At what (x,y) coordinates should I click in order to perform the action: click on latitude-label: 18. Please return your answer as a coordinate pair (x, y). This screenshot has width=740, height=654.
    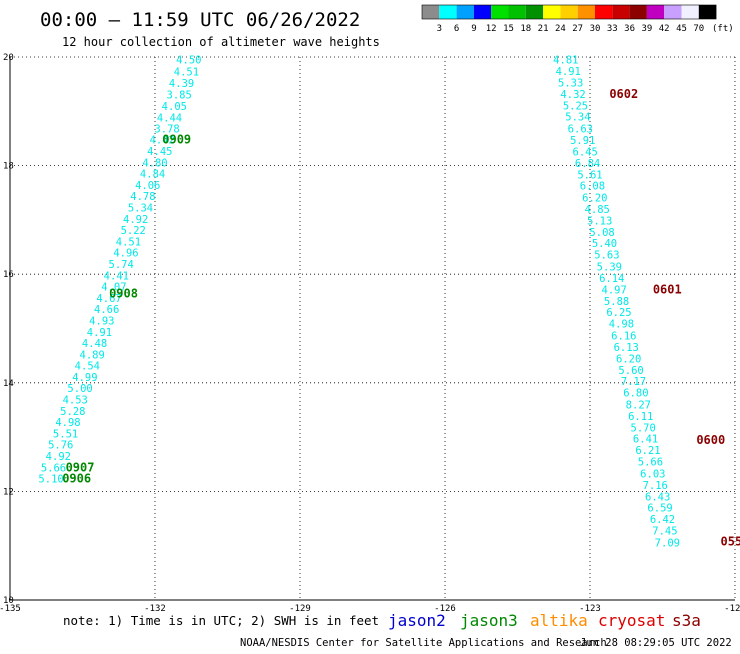
    Looking at the image, I should click on (8, 167).